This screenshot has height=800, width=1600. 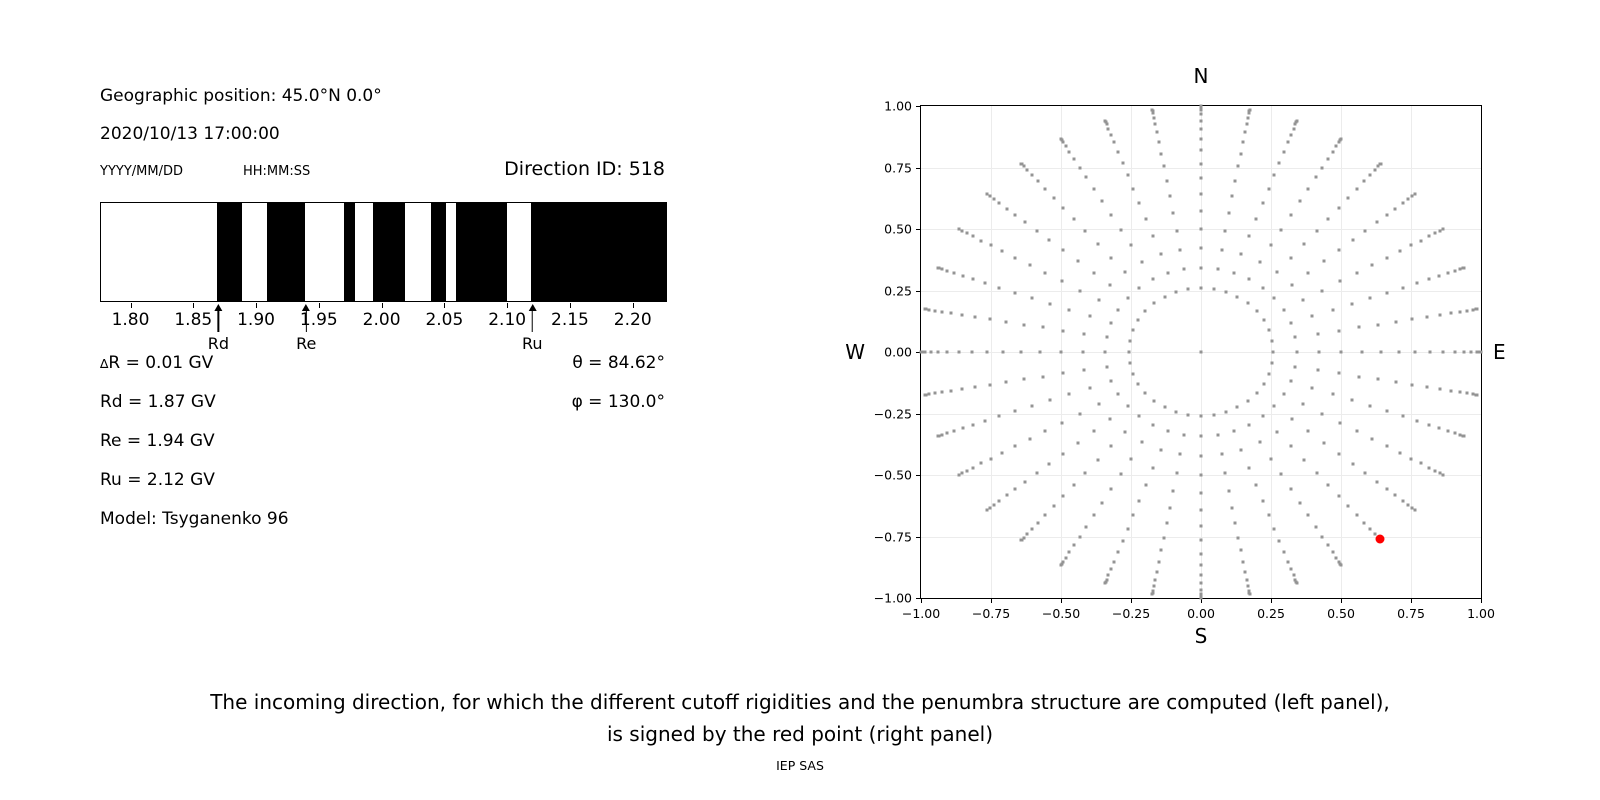 What do you see at coordinates (1201, 636) in the screenshot?
I see `compass-label-south: S` at bounding box center [1201, 636].